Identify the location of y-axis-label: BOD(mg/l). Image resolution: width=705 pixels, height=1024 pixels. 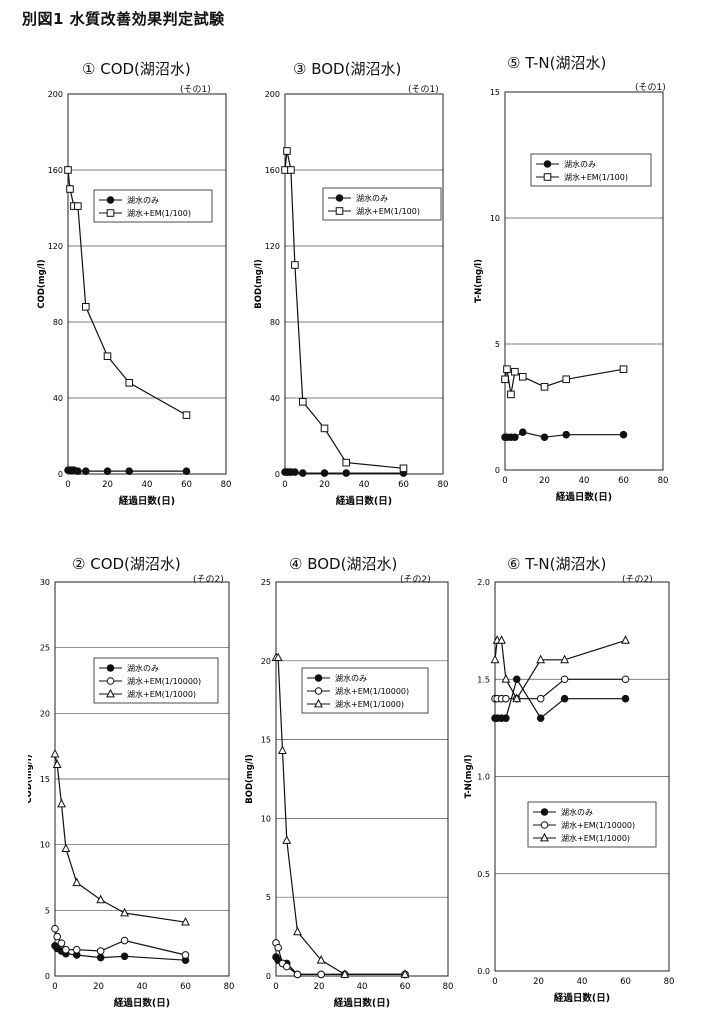
(259, 284).